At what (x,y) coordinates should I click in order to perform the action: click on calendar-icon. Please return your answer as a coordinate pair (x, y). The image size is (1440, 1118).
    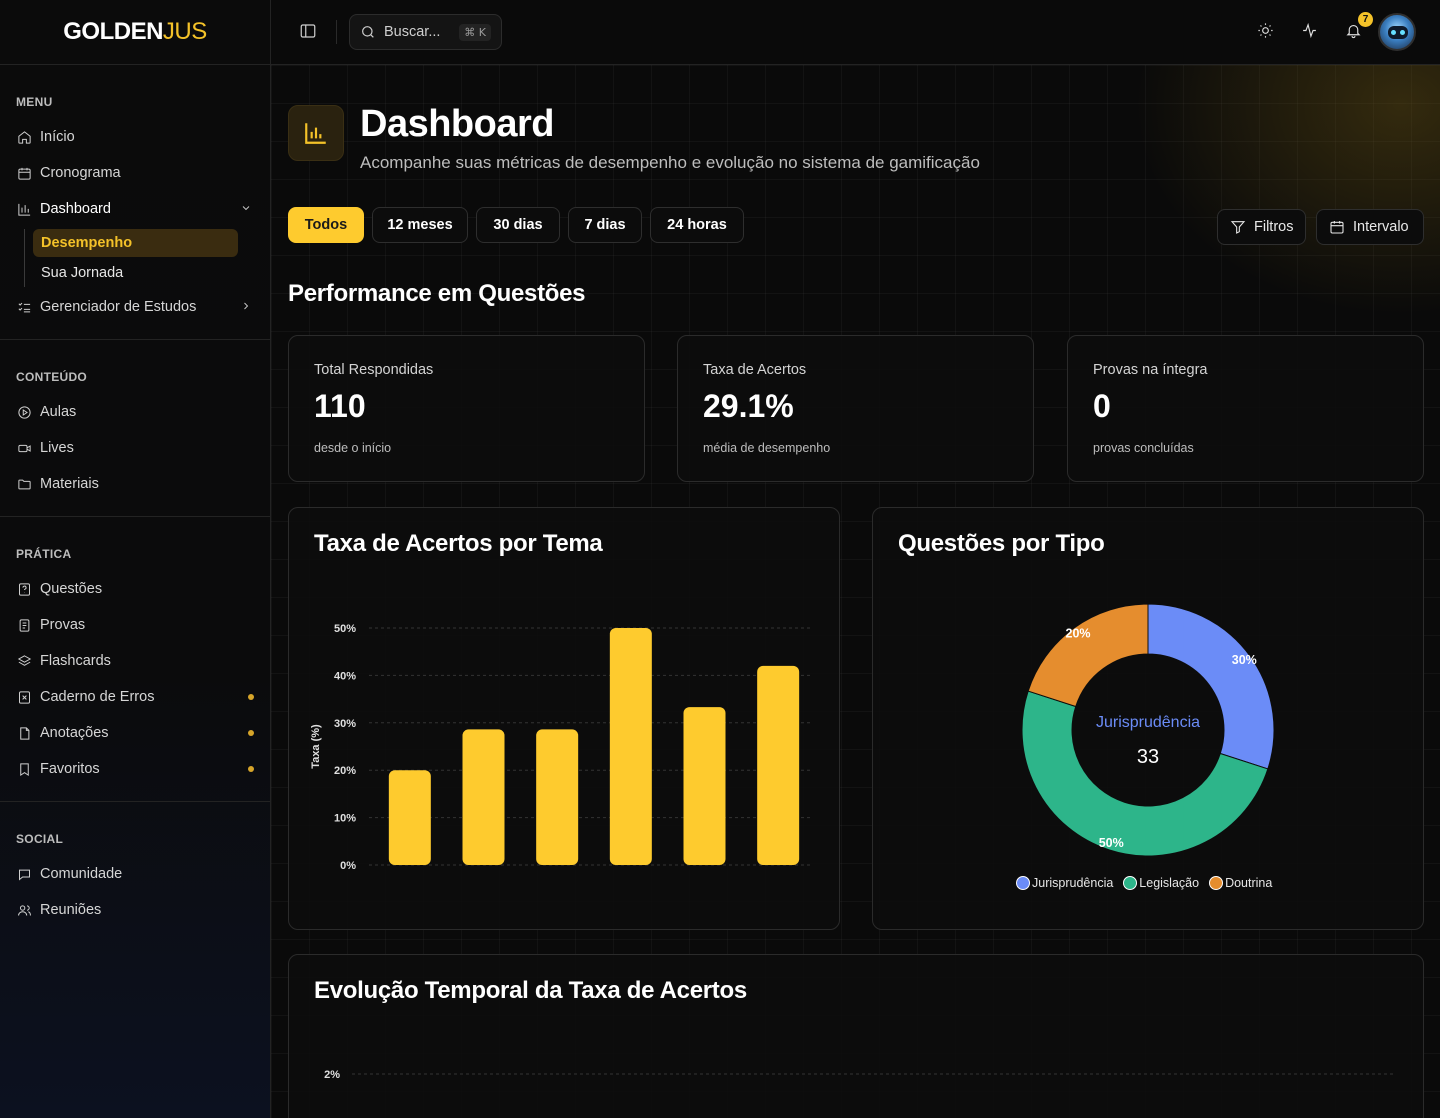
    Looking at the image, I should click on (1337, 227).